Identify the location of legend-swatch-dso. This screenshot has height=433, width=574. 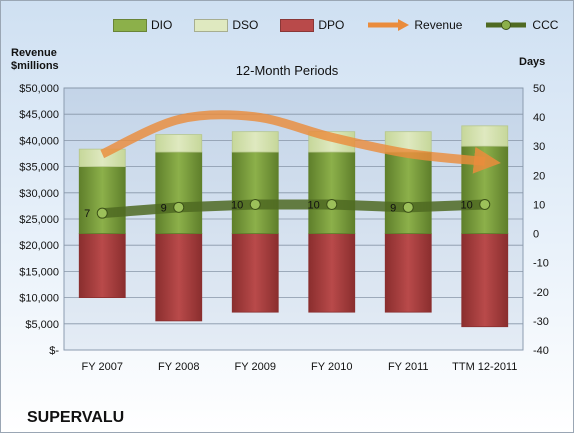
(211, 25).